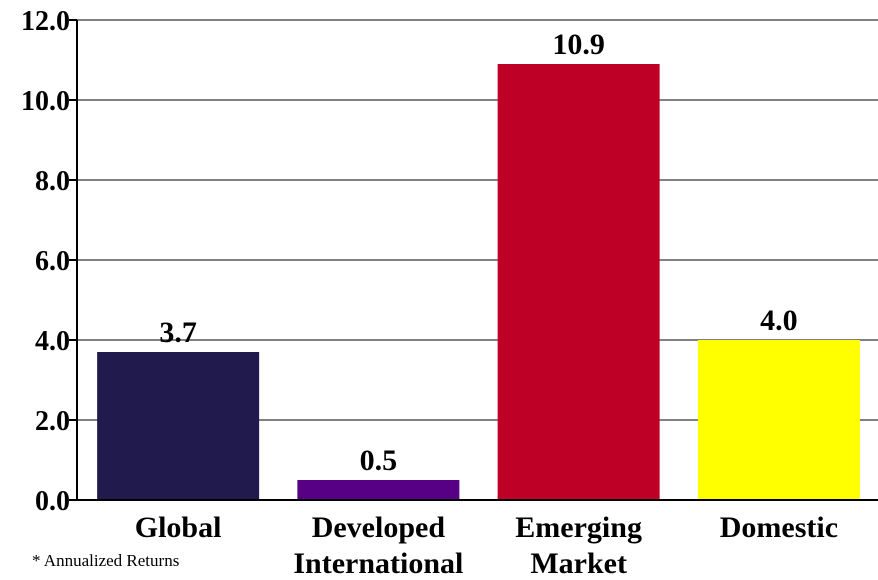 The width and height of the screenshot is (878, 580). What do you see at coordinates (378, 563) in the screenshot?
I see `category-label: International` at bounding box center [378, 563].